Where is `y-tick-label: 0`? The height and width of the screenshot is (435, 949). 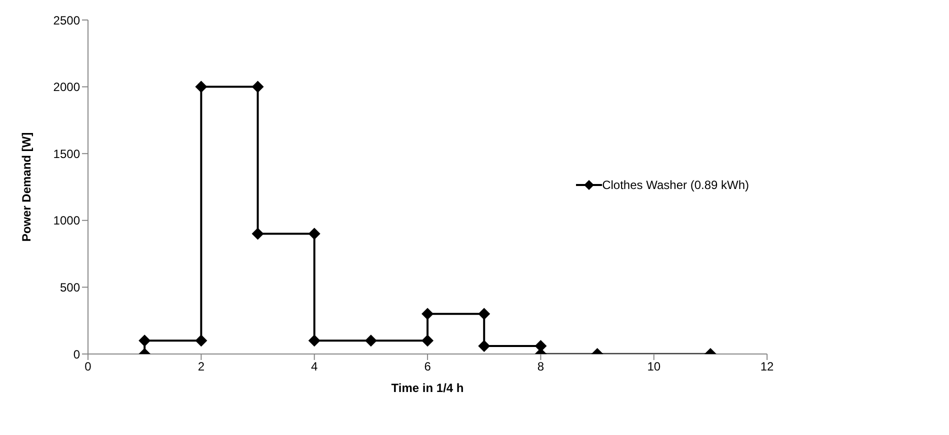 y-tick-label: 0 is located at coordinates (76, 354).